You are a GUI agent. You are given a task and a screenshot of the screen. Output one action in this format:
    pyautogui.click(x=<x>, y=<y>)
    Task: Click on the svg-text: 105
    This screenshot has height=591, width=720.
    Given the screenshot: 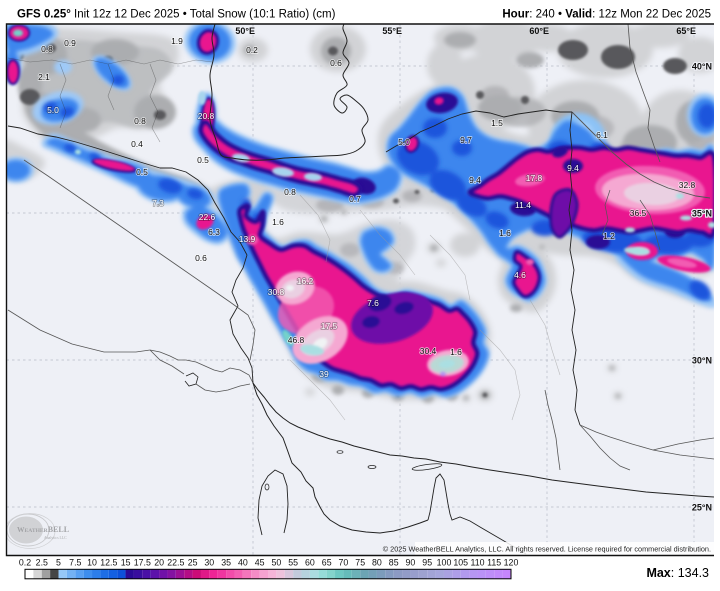 What is the action you would take?
    pyautogui.click(x=460, y=563)
    